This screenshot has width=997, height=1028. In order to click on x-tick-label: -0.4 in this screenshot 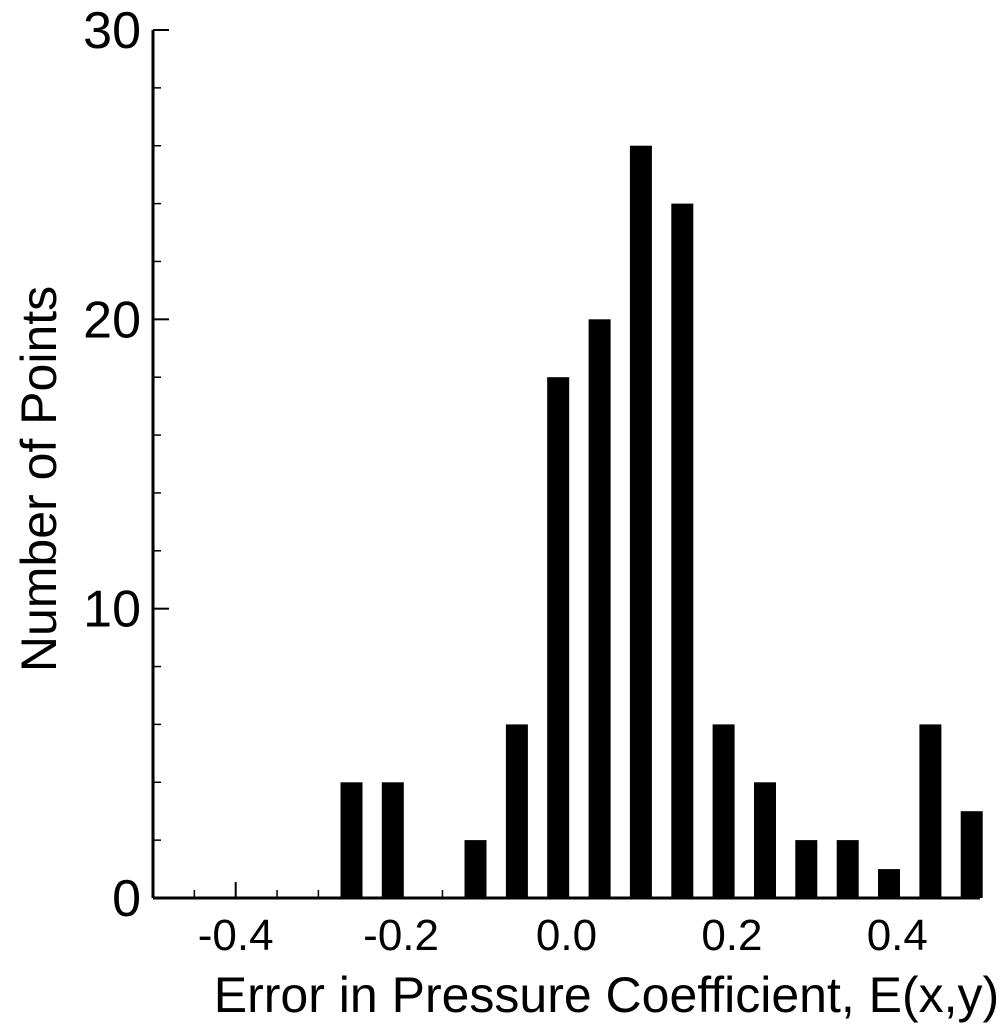, I will do `click(236, 935)`.